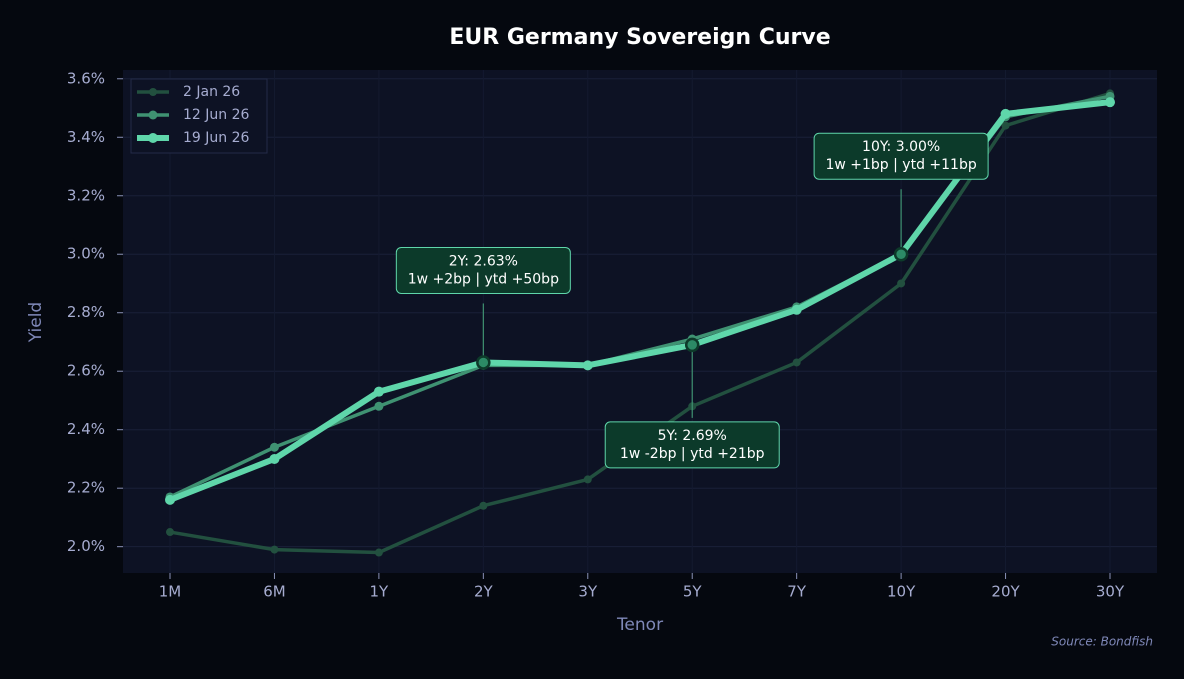 This screenshot has height=679, width=1184. Describe the element at coordinates (86, 371) in the screenshot. I see `y-tick-label: 2.6%` at that location.